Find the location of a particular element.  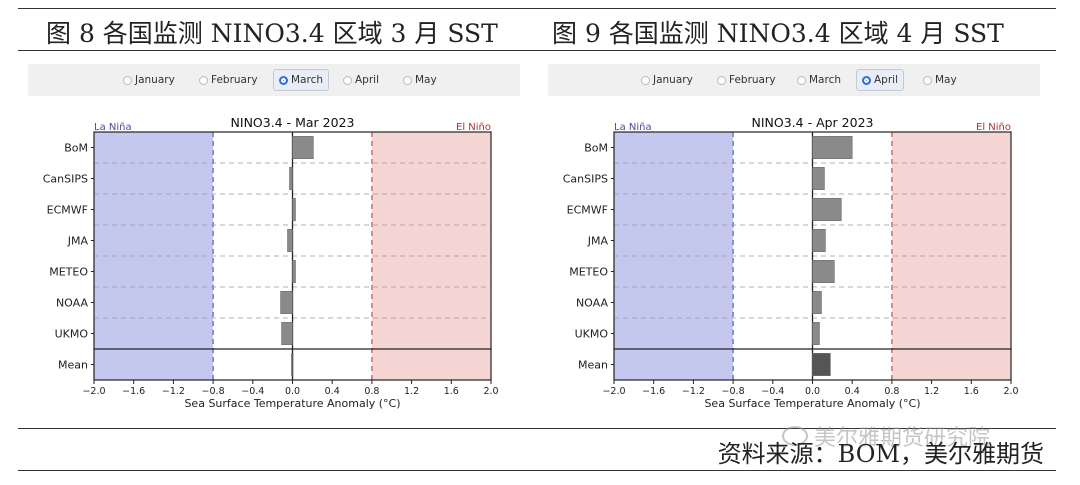

chart-title: NINO3.4 - Mar 2023 is located at coordinates (293, 122).